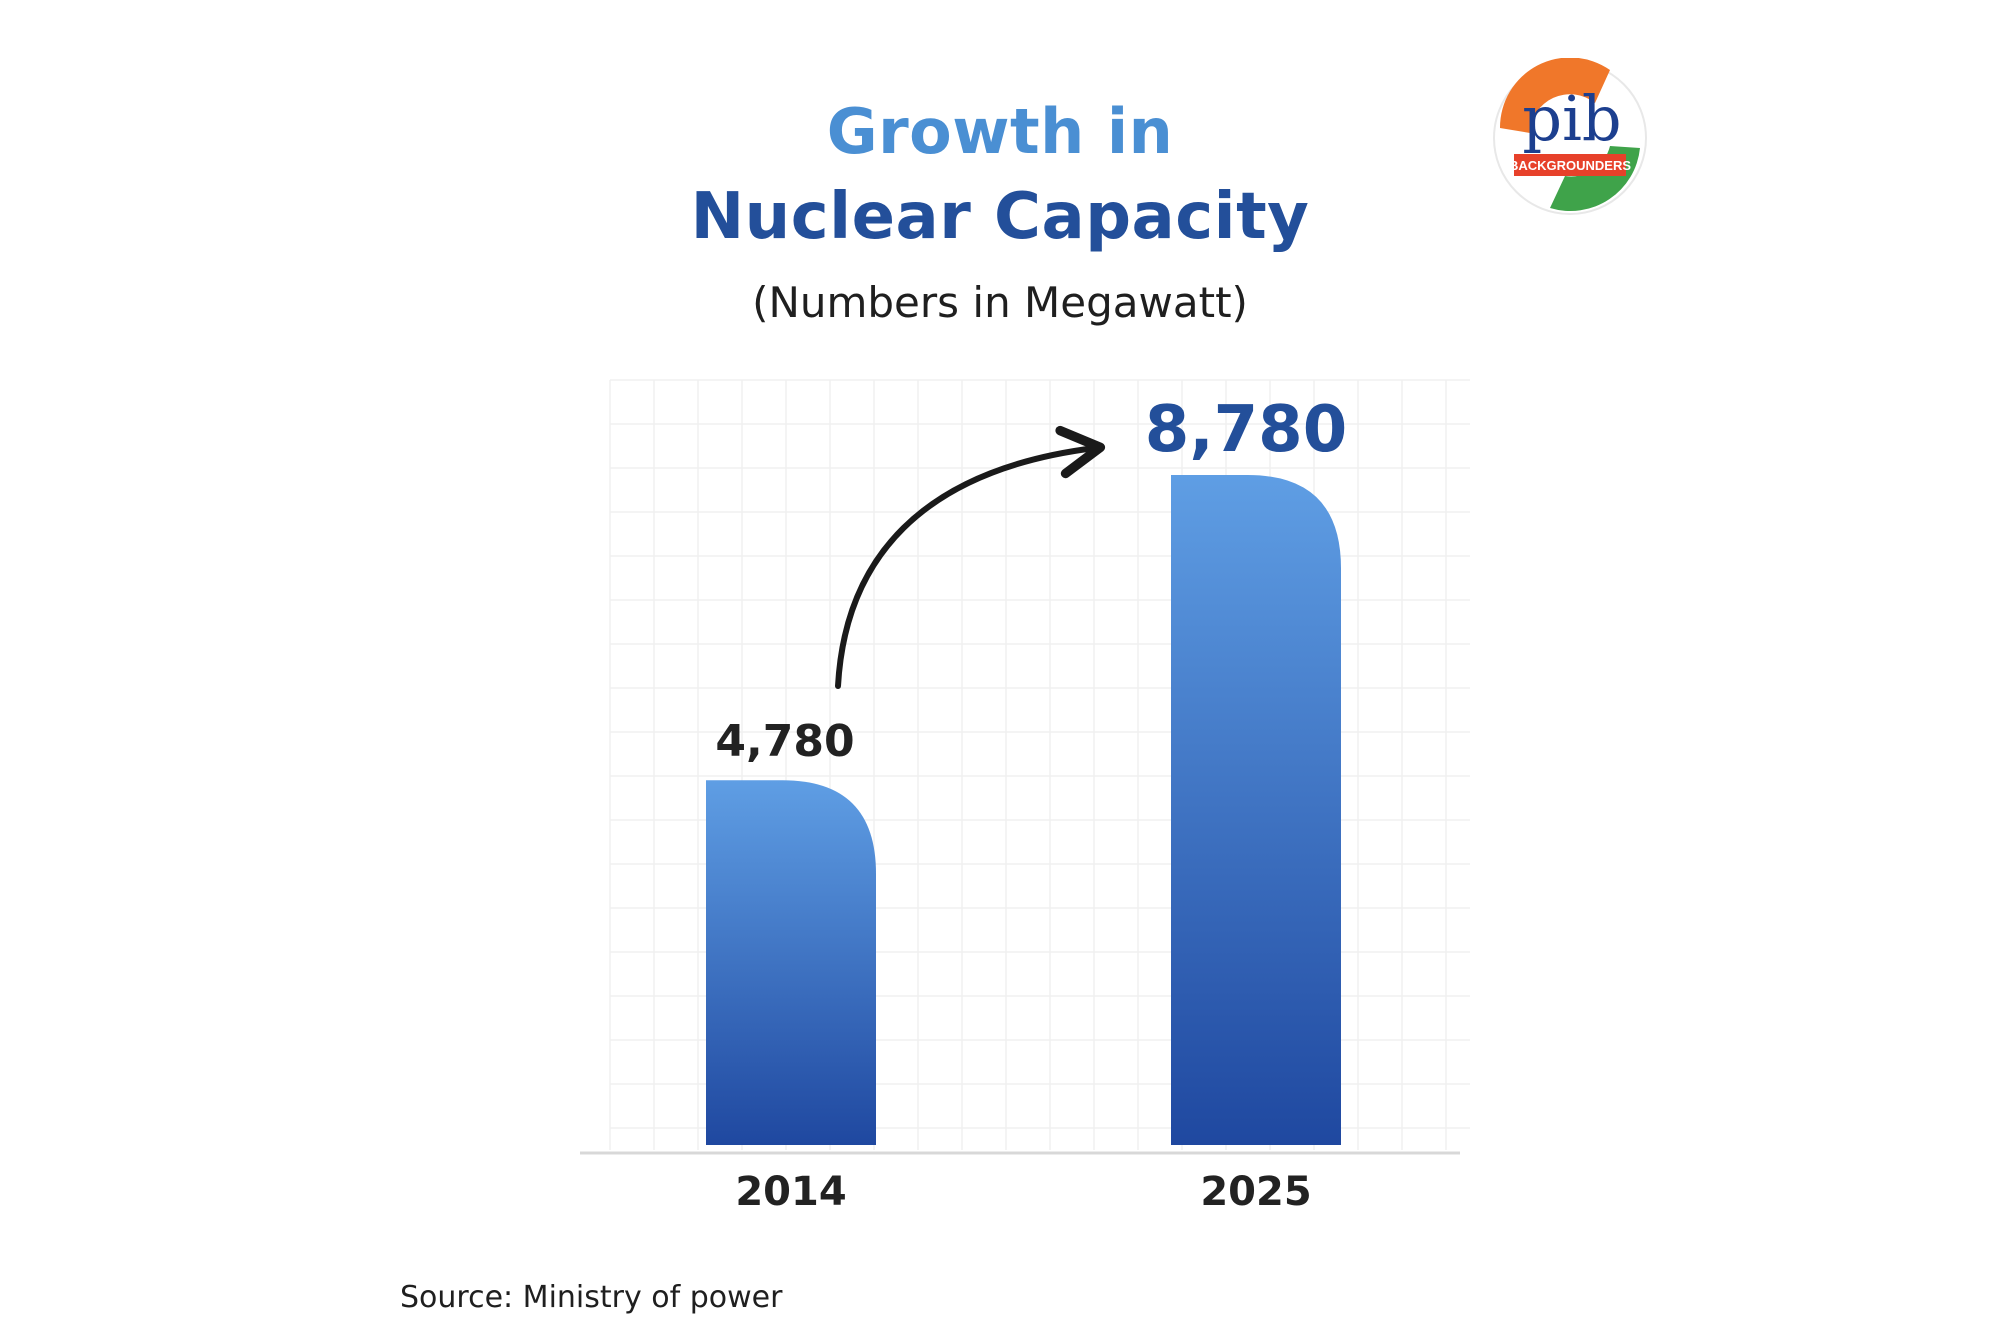  Describe the element at coordinates (970, 557) in the screenshot. I see `growth-arrow` at that location.